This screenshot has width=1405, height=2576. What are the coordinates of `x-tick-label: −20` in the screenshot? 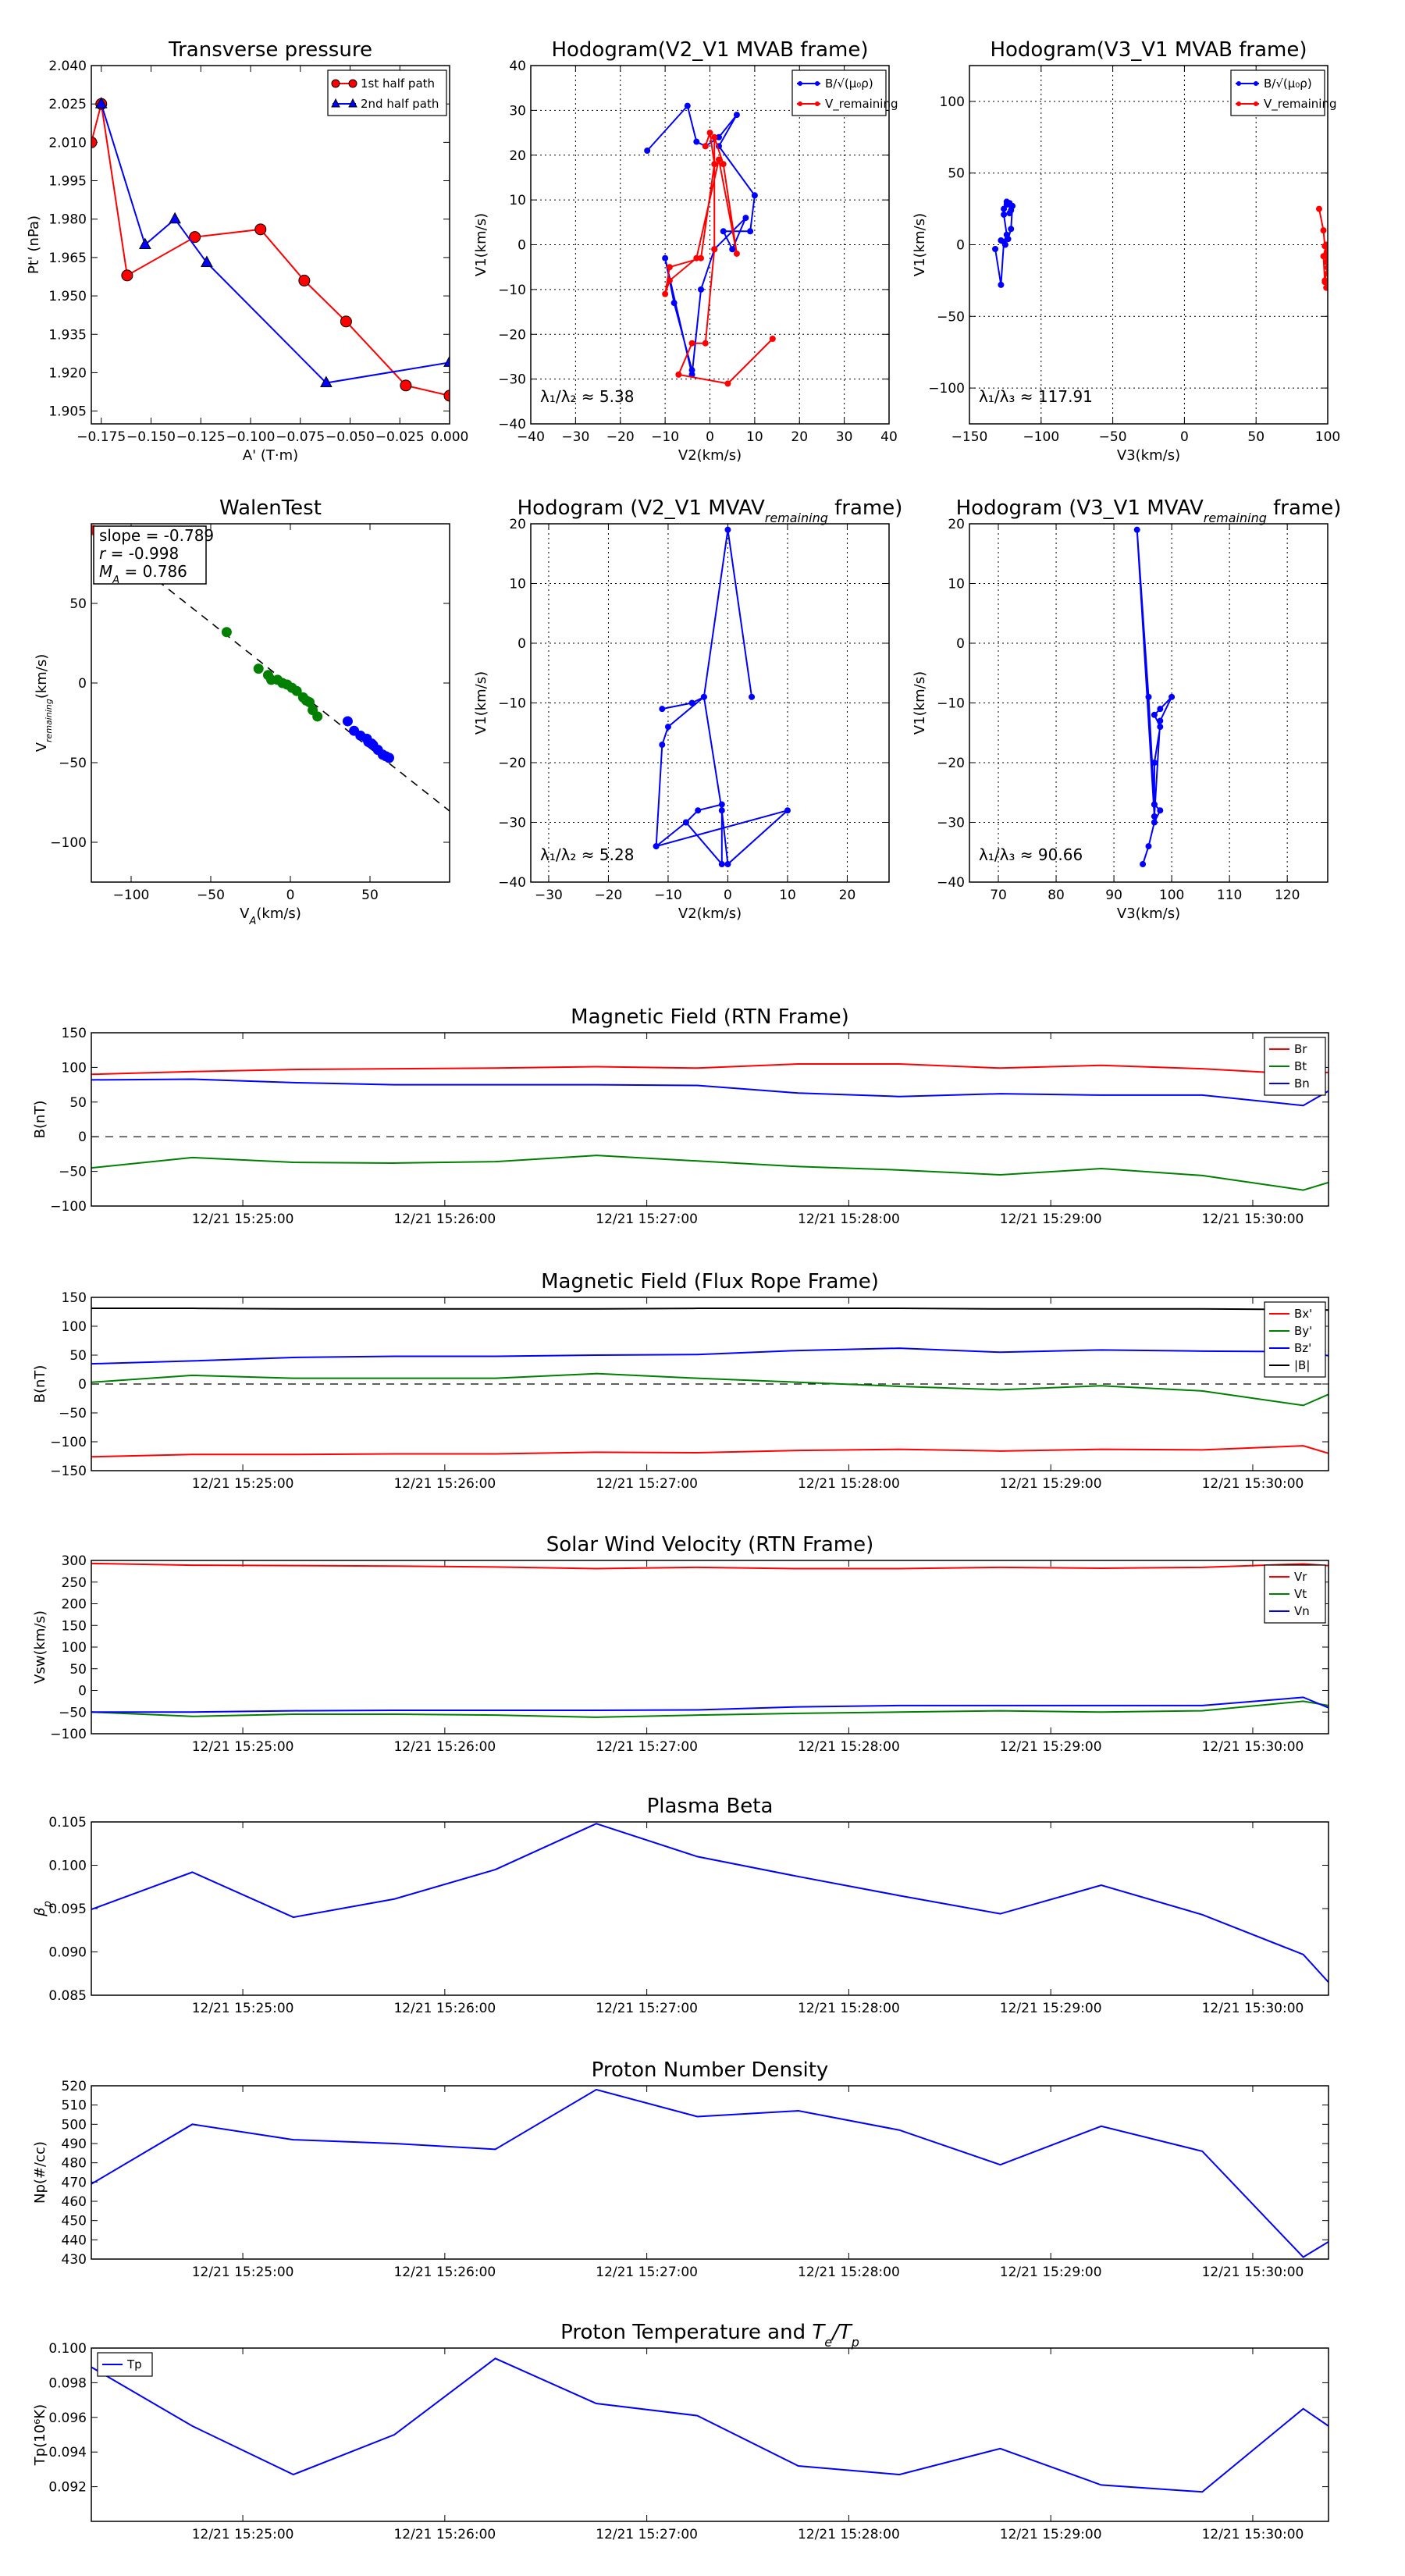 It's located at (609, 895).